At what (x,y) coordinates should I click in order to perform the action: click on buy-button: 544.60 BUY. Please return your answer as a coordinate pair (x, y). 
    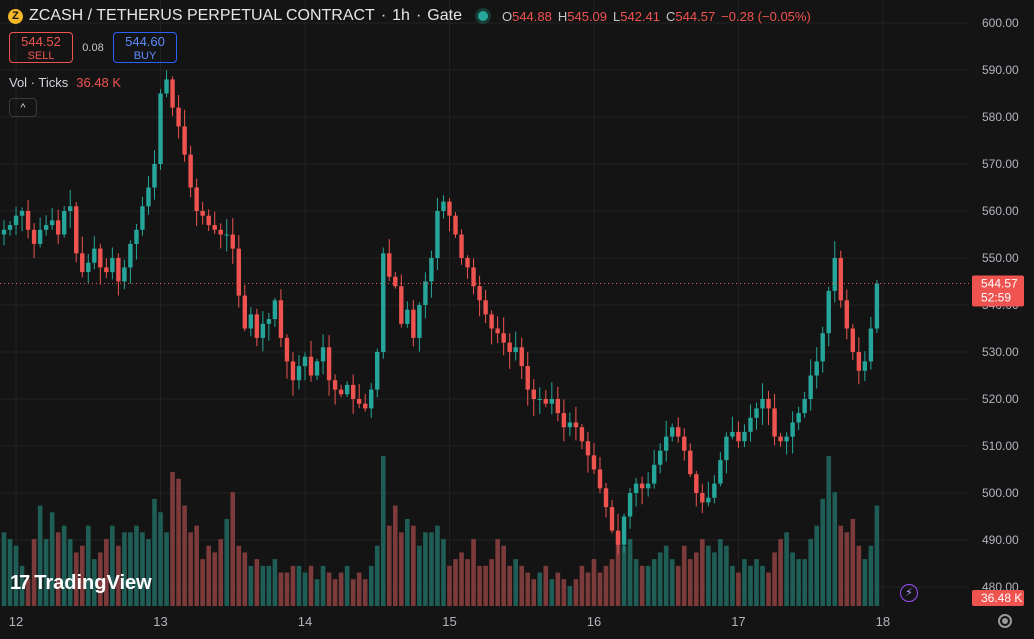
    Looking at the image, I should click on (145, 47).